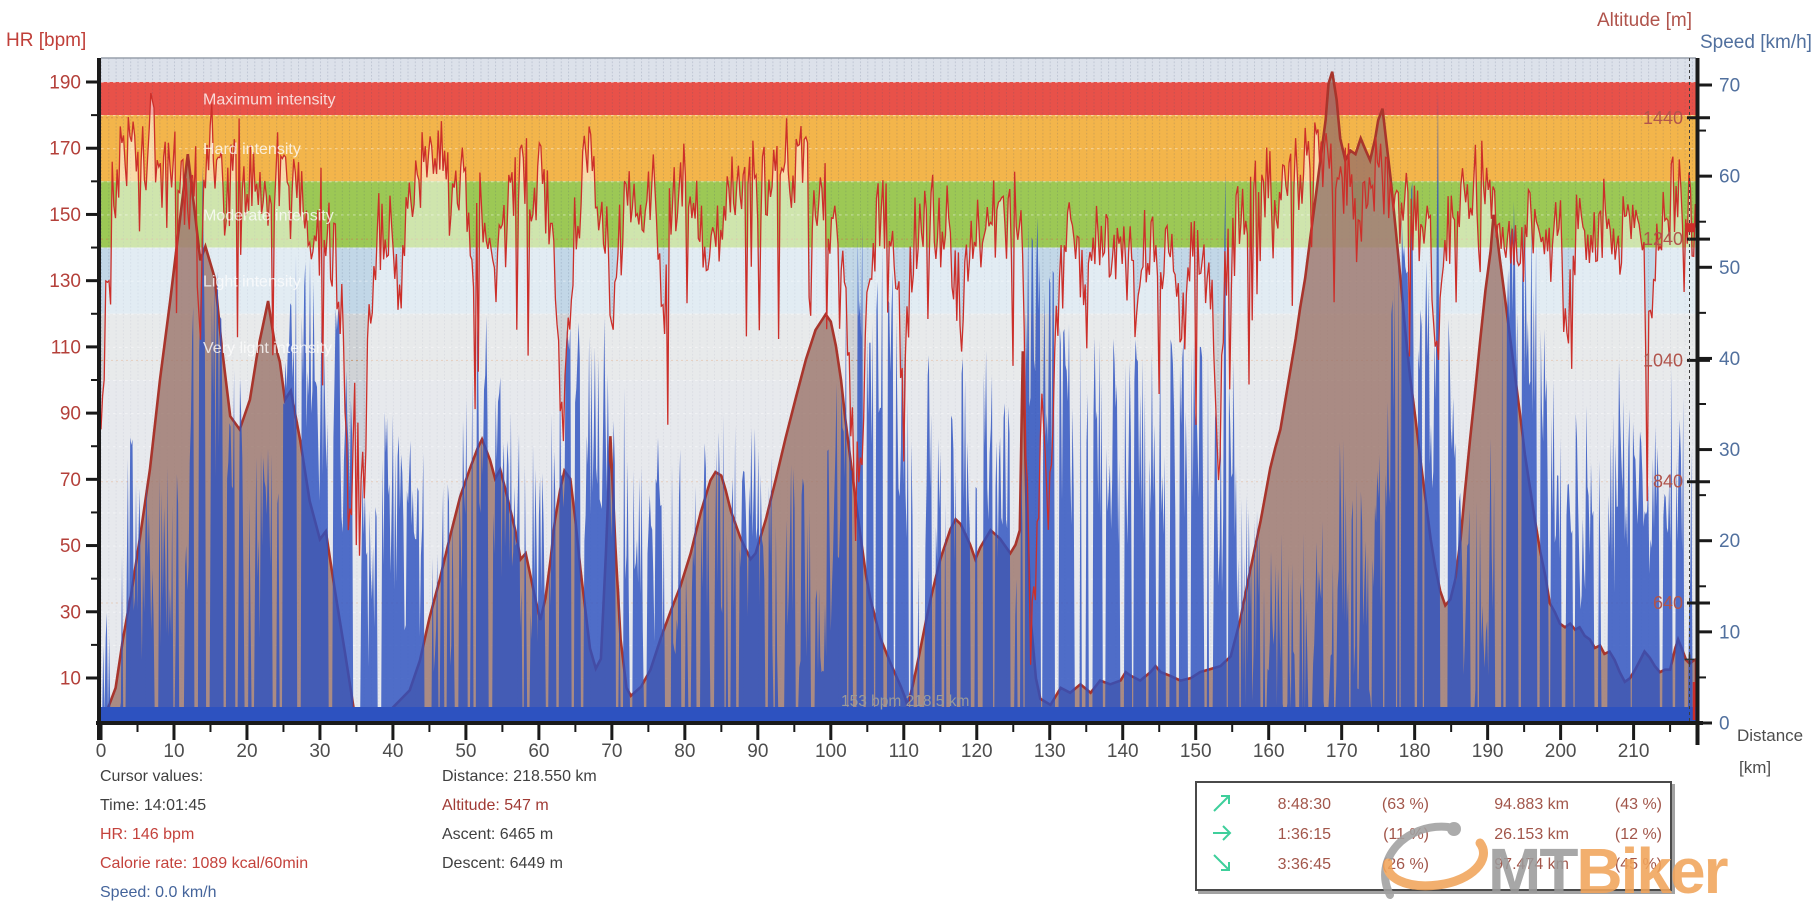 The image size is (1820, 913). What do you see at coordinates (1663, 239) in the screenshot?
I see `altitude-tick-label: 1240` at bounding box center [1663, 239].